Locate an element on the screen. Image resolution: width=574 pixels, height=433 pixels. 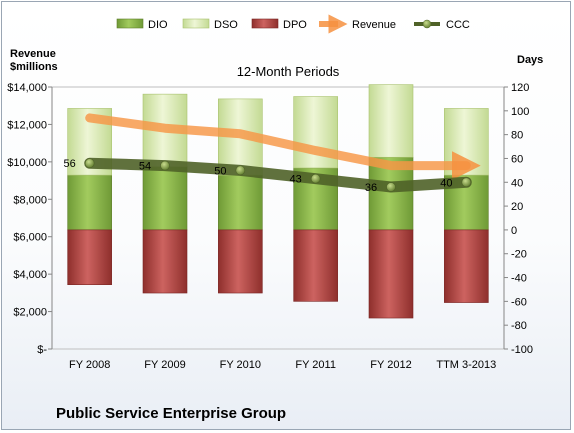
left-axis-tick-label: $4,000 is located at coordinates (30, 275).